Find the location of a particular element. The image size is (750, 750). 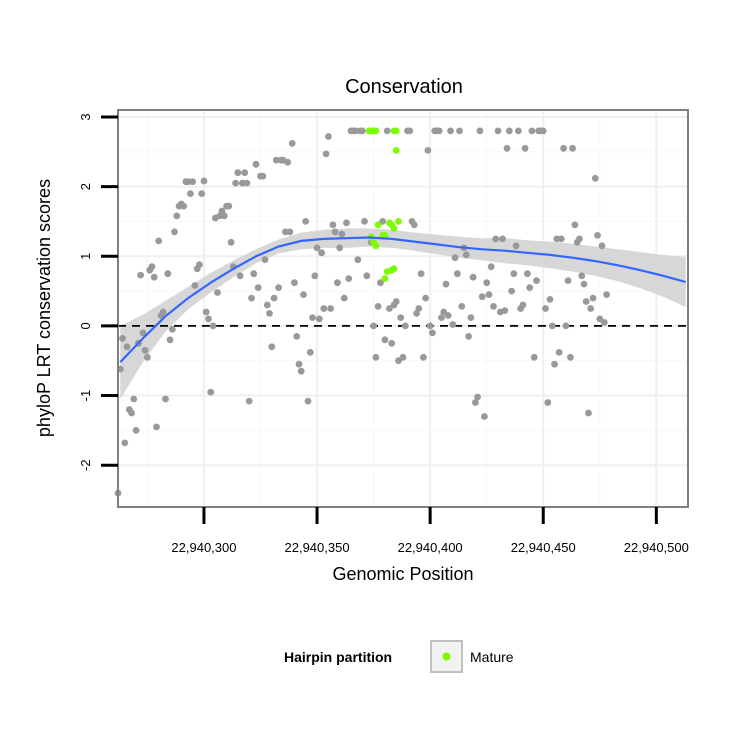

y-tick-label: -1 is located at coordinates (85, 396).